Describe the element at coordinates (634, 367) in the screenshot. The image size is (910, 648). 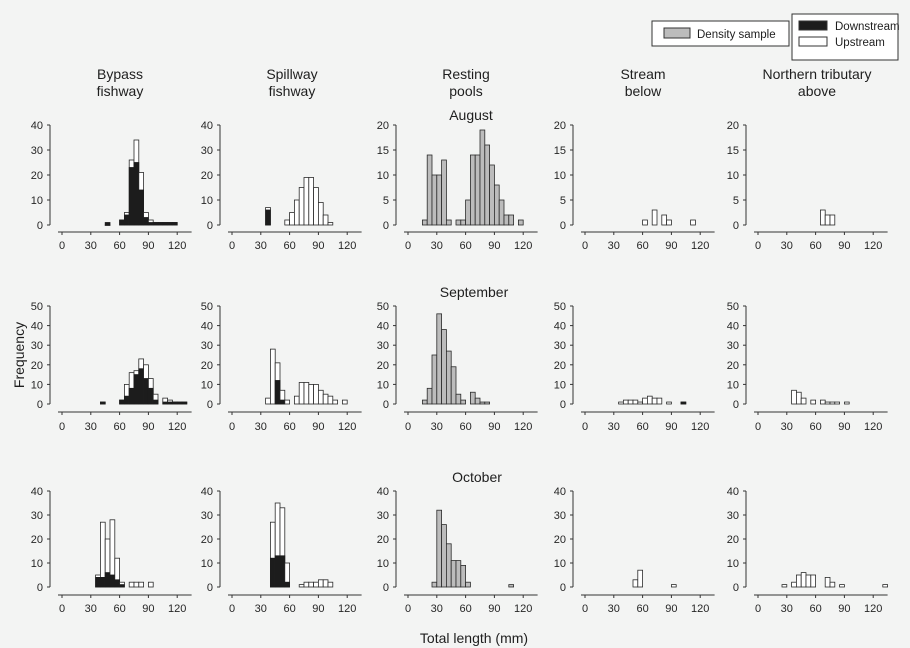
I see `panel-september-stream: 0 10 20 30 40 50 0 30 60 90 120` at that location.